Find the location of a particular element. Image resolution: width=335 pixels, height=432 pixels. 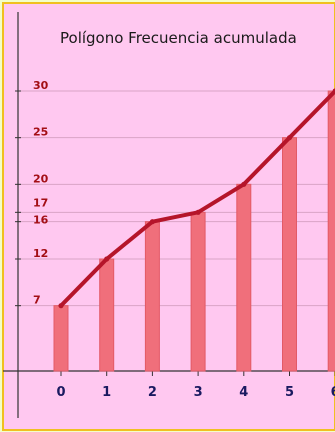

y-tick-label-12: 12 is located at coordinates (40, 253).